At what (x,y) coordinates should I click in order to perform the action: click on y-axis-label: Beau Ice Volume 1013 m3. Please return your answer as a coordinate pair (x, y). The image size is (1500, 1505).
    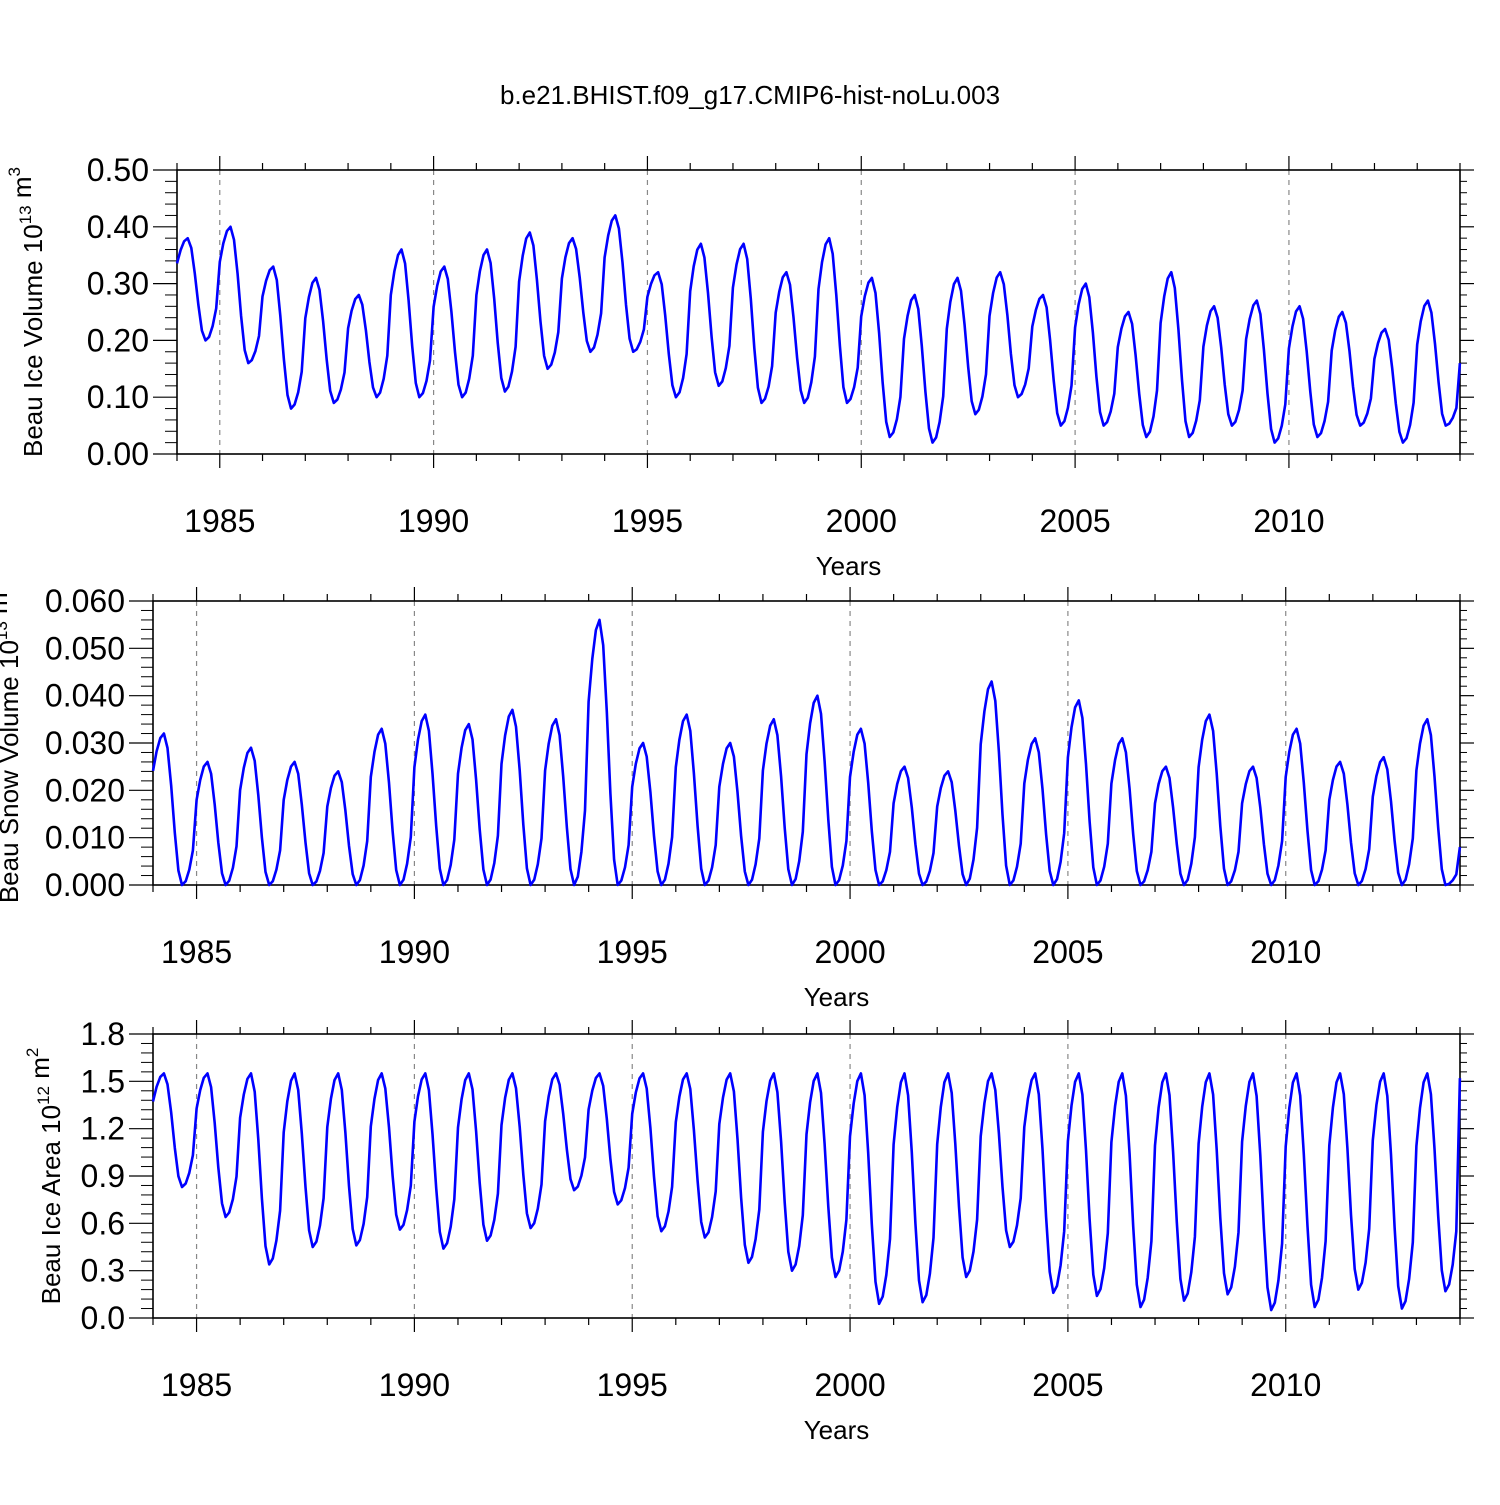
    Looking at the image, I should click on (26, 312).